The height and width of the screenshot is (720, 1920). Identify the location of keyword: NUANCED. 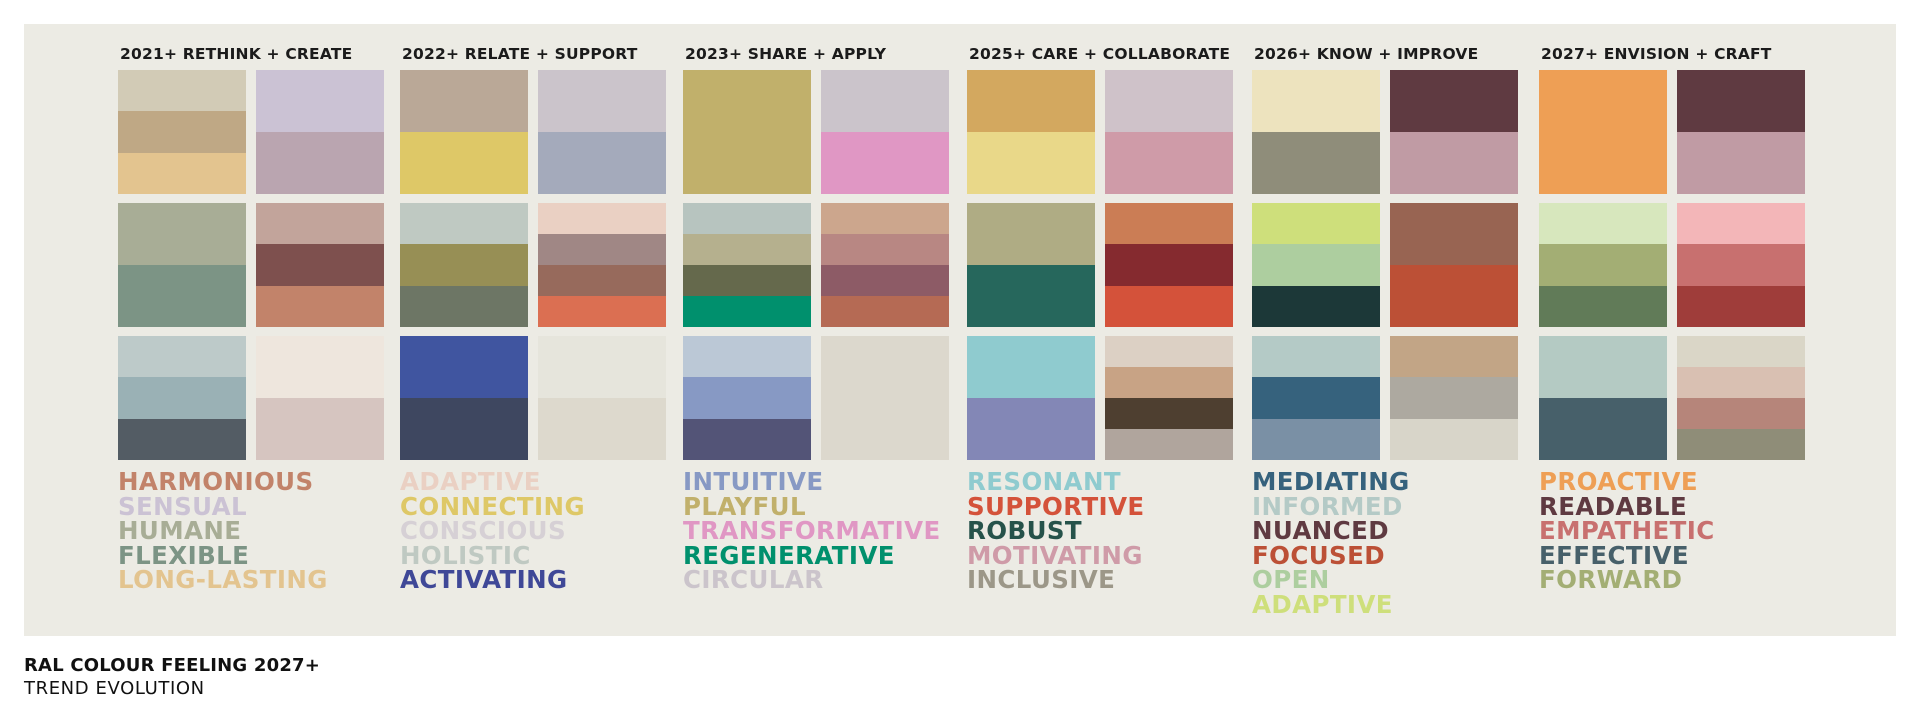
(1320, 531).